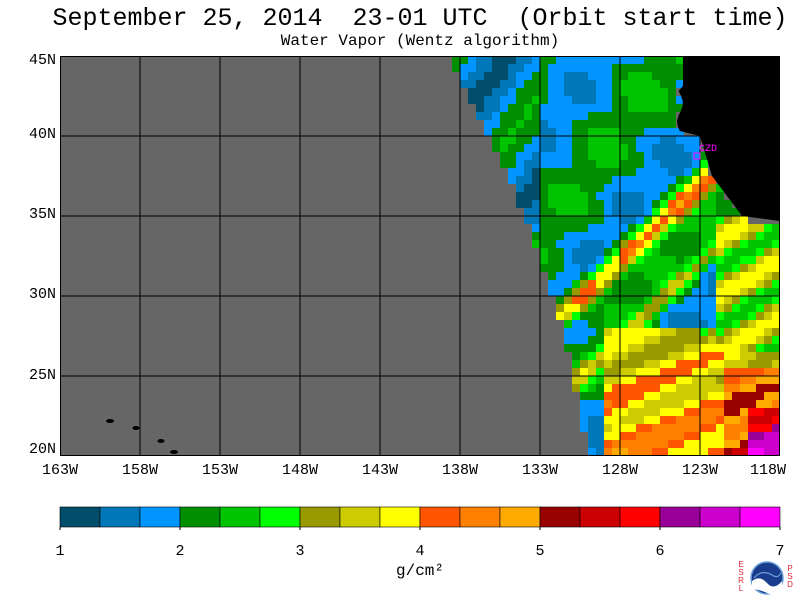  Describe the element at coordinates (174, 452) in the screenshot. I see `hawaii-island` at that location.